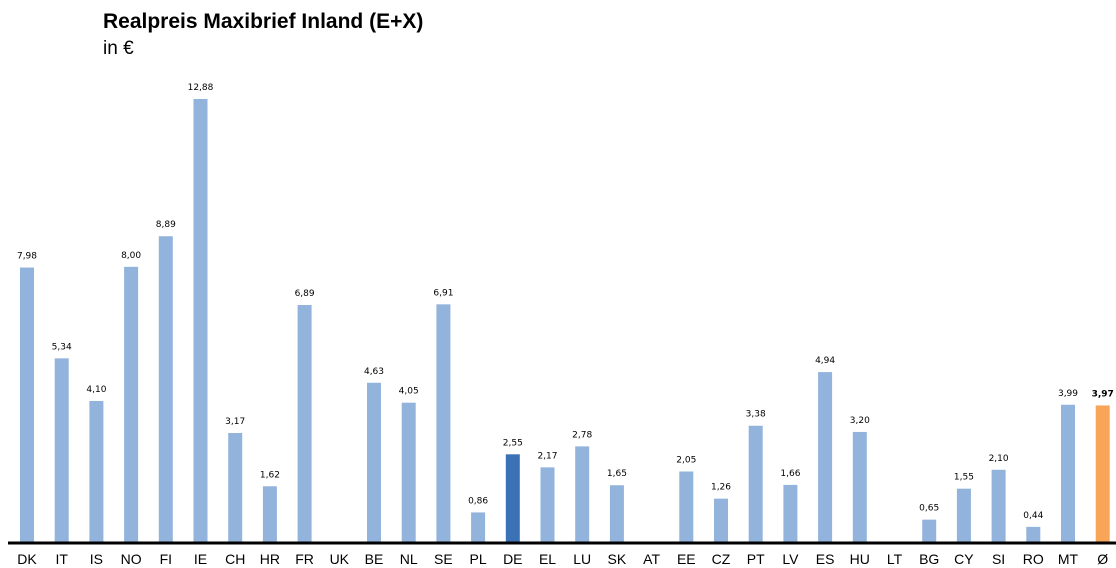 Image resolution: width=1116 pixels, height=568 pixels. What do you see at coordinates (478, 527) in the screenshot?
I see `bar-PL` at bounding box center [478, 527].